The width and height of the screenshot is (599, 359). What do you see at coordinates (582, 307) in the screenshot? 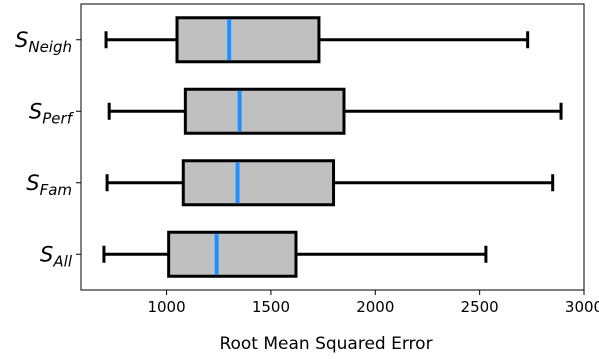
I see `x-tick-label: 3000` at bounding box center [582, 307].